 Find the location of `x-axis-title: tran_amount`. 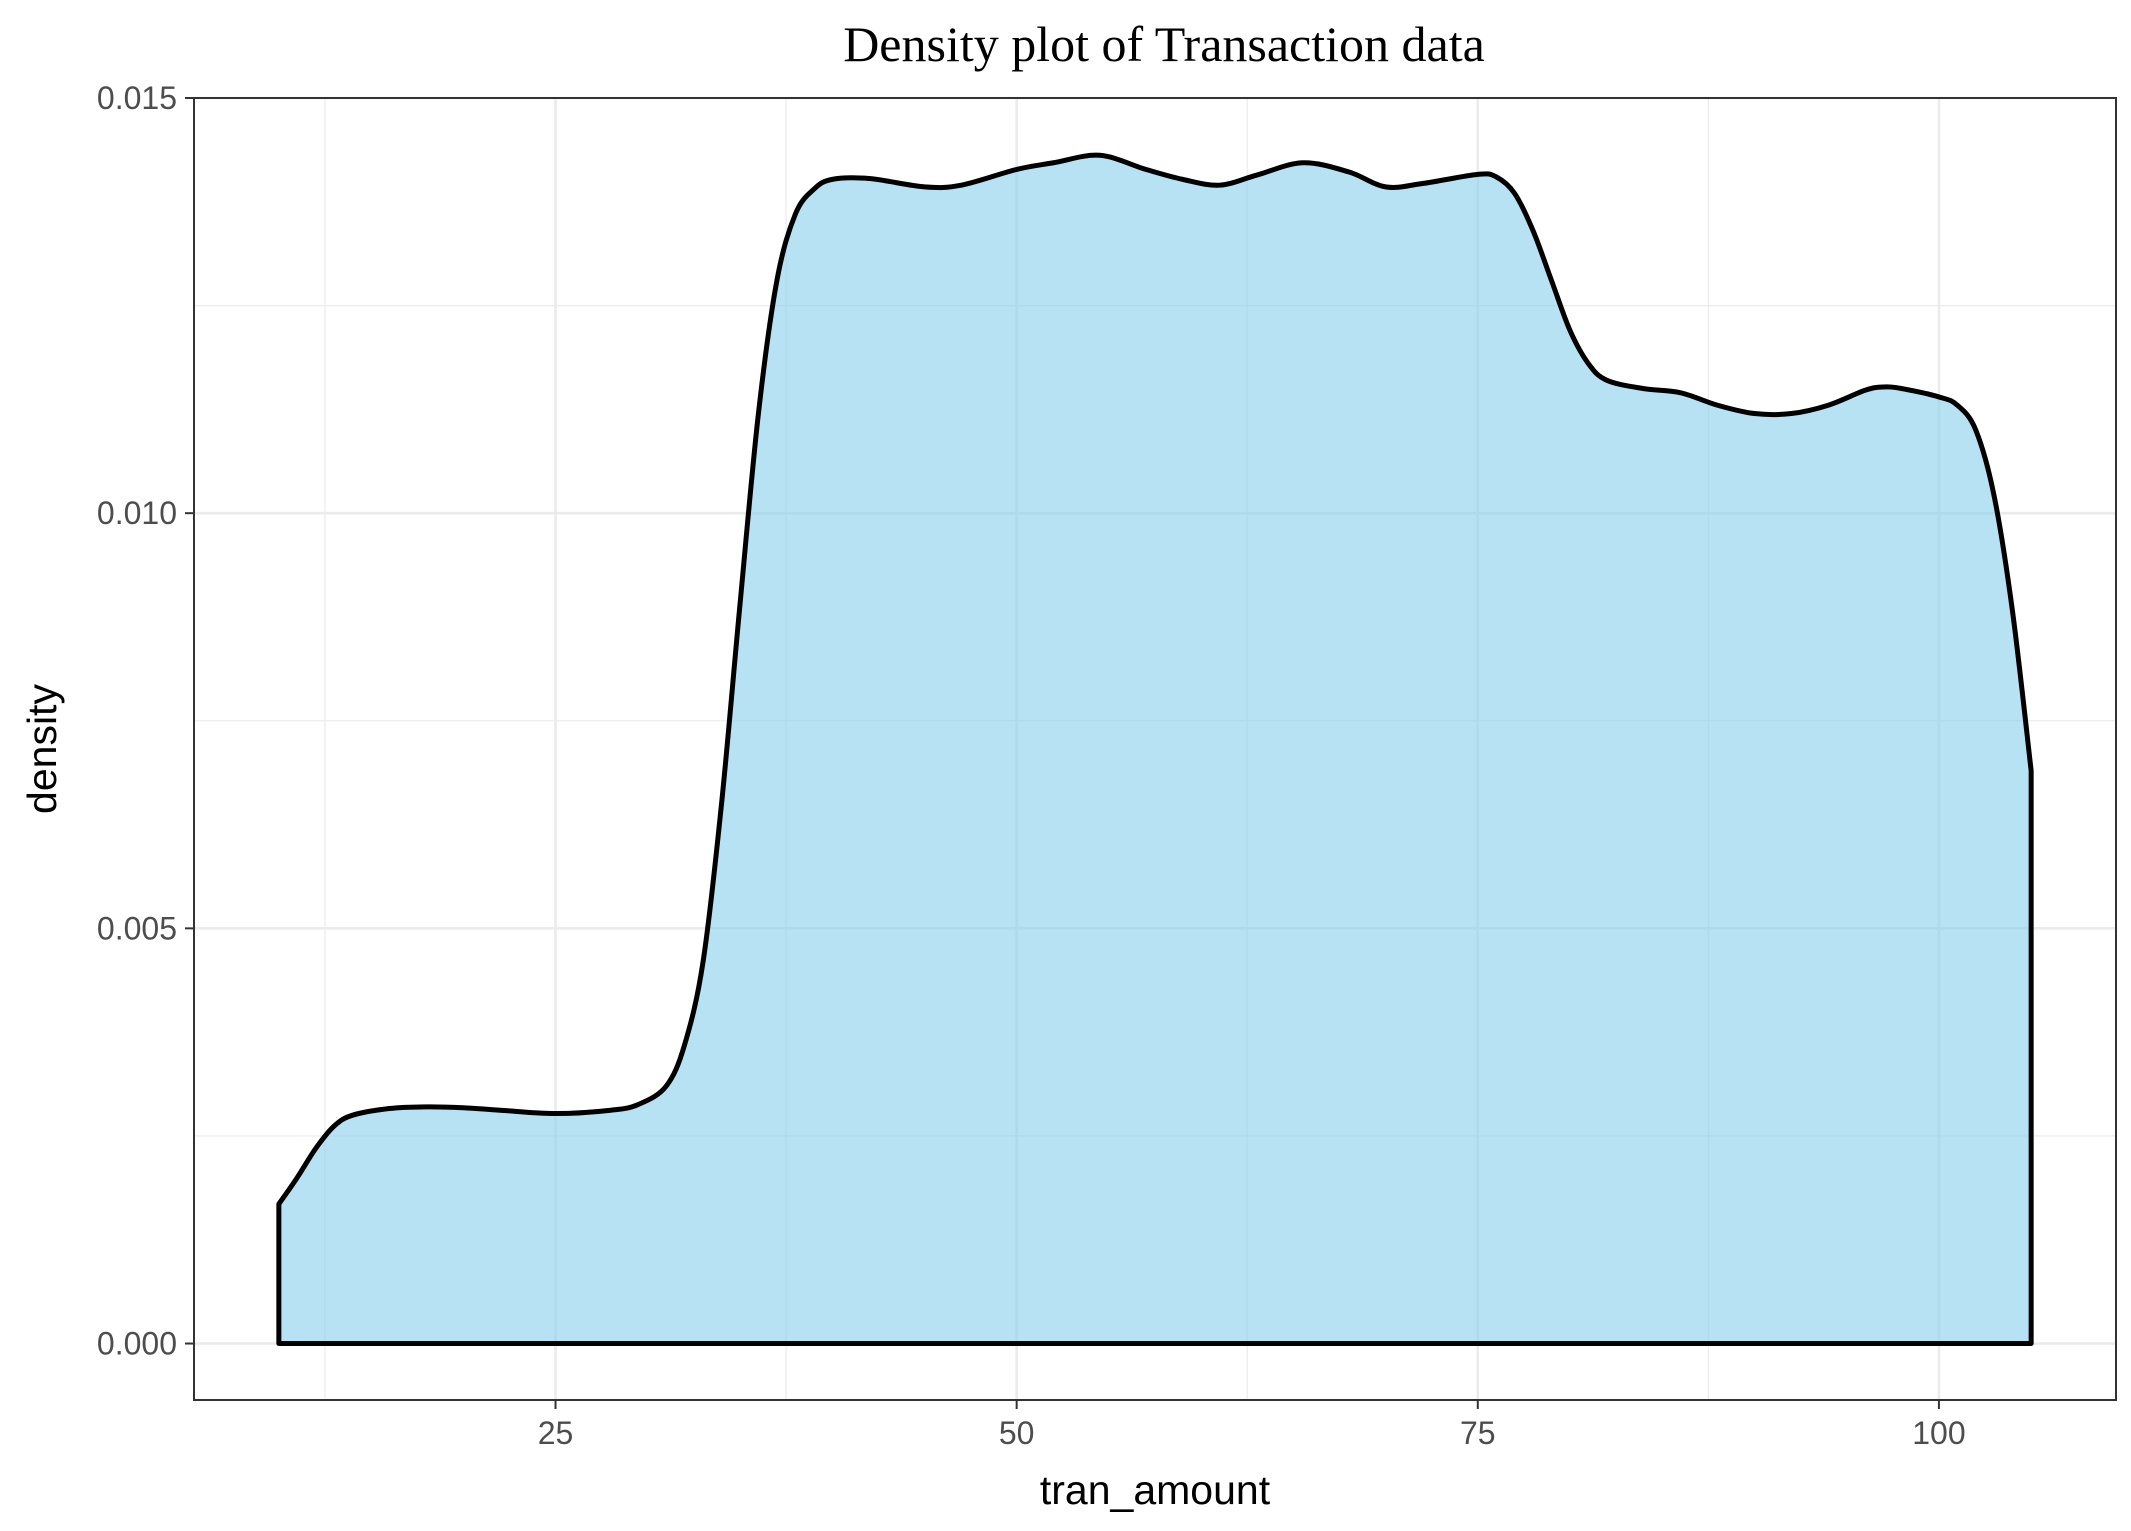

x-axis-title: tran_amount is located at coordinates (1155, 1490).